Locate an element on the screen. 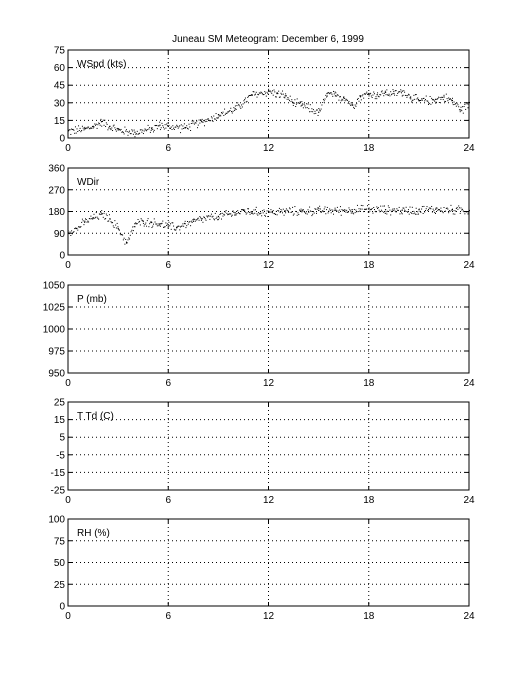 The width and height of the screenshot is (520, 683). y-tick-label: 360 is located at coordinates (56, 169).